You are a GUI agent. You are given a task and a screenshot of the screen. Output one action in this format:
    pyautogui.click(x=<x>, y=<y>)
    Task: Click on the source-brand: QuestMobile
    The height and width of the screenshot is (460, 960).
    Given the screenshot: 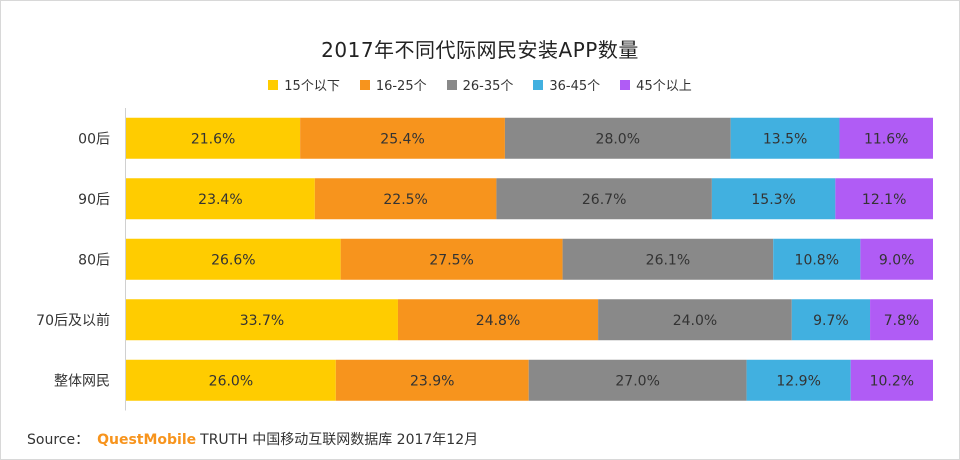 What is the action you would take?
    pyautogui.click(x=147, y=440)
    